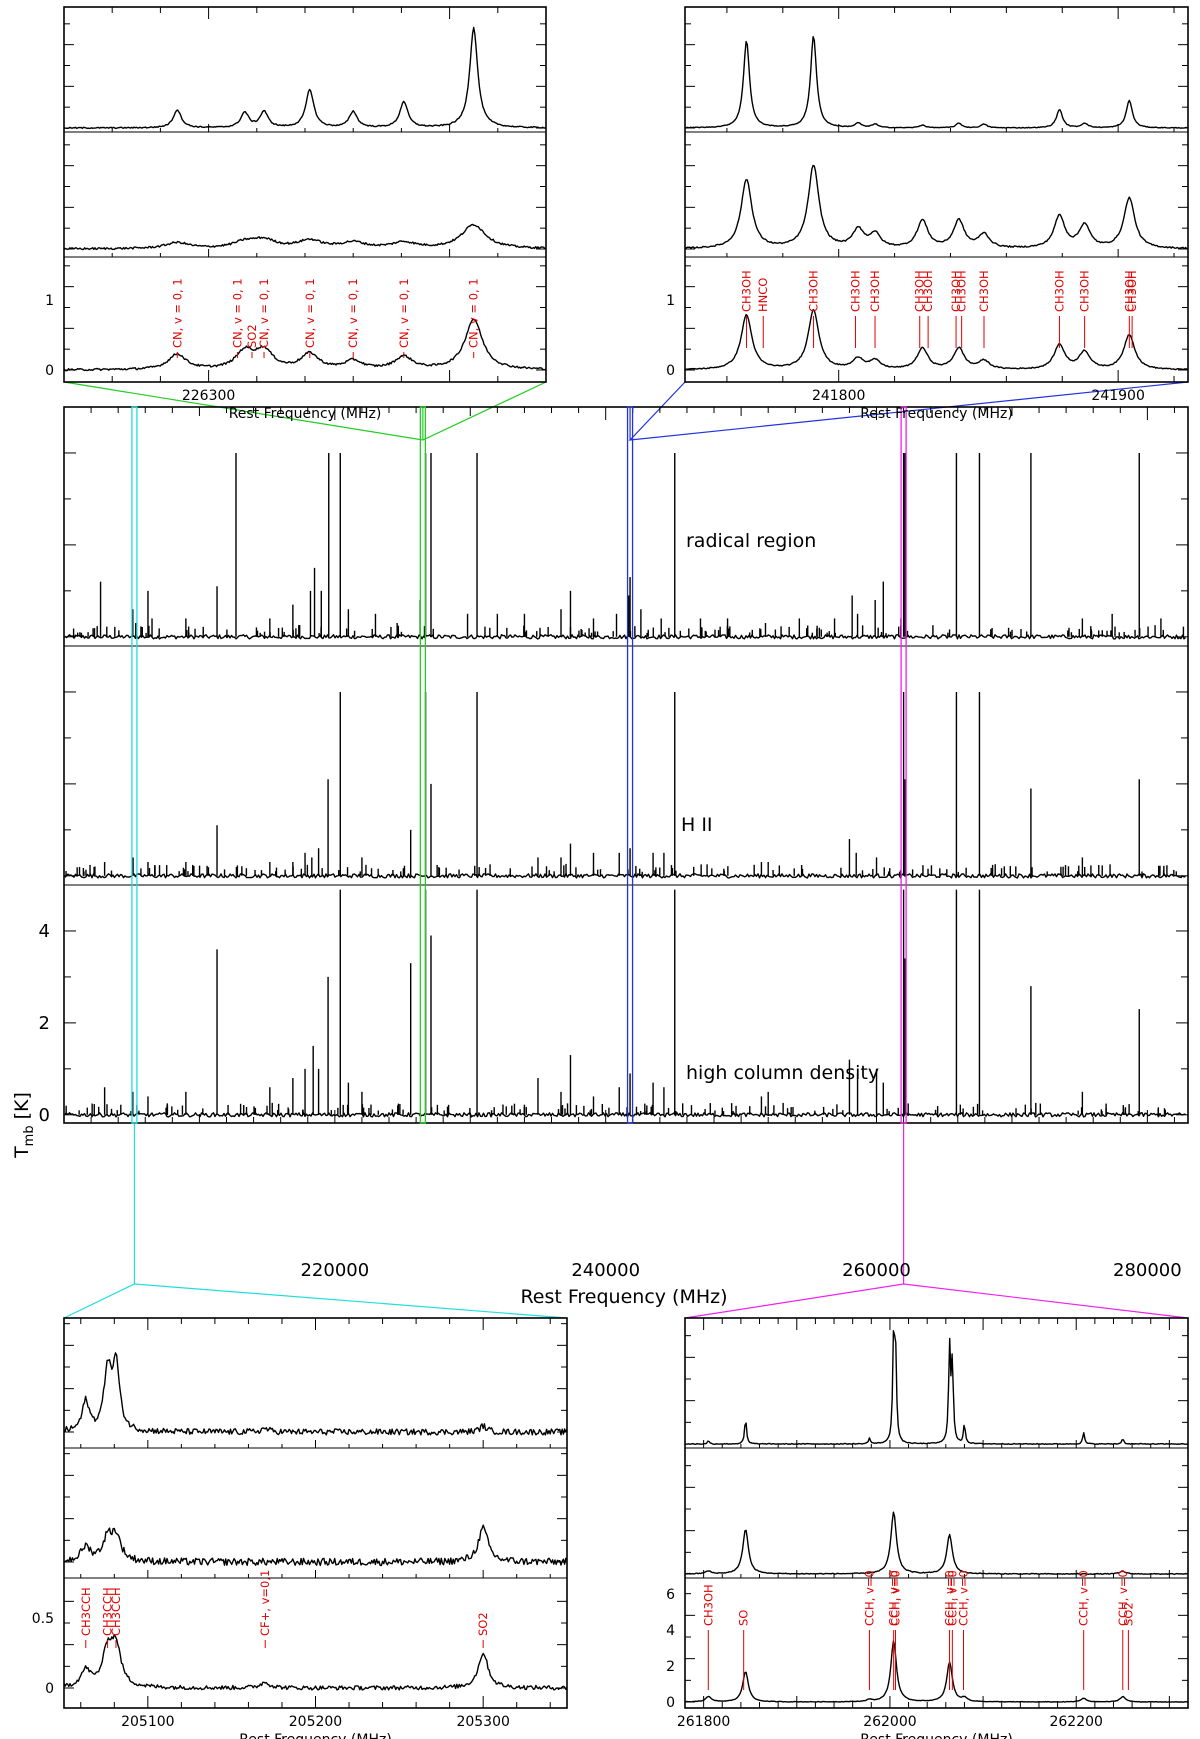 The image size is (1200, 1739). What do you see at coordinates (605, 1270) in the screenshot?
I see `x-tick-label: 240000` at bounding box center [605, 1270].